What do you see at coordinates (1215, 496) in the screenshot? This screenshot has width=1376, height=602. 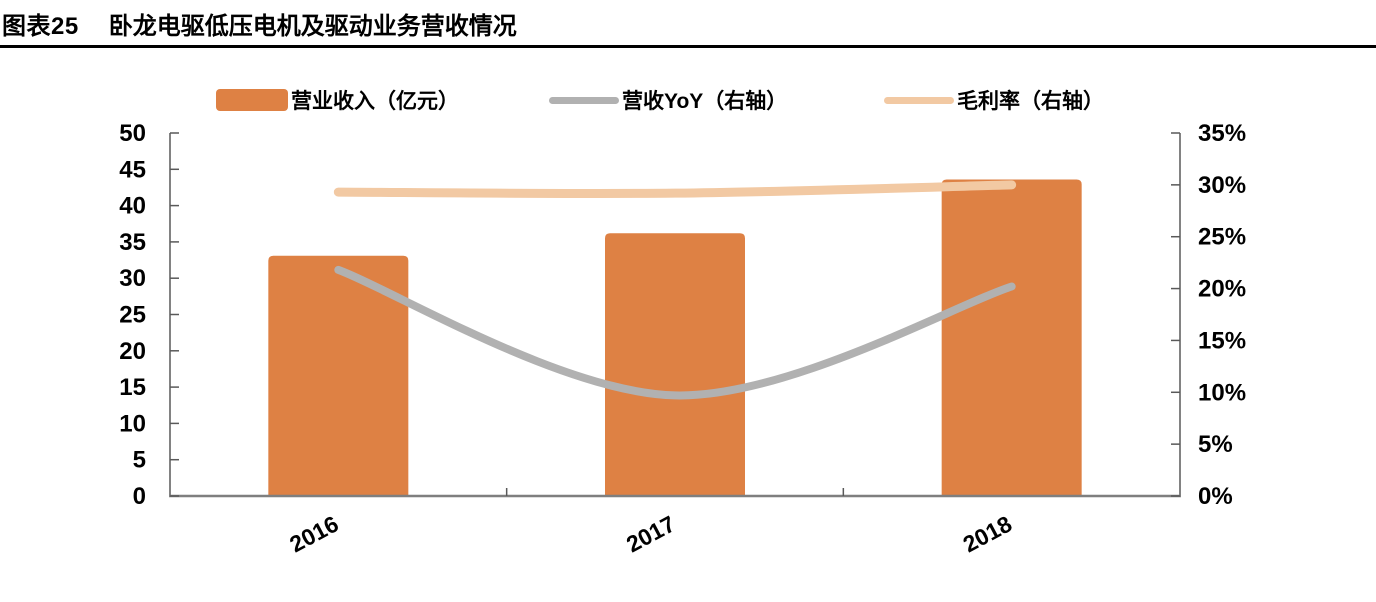 I see `right-axis-tick-label: 0%` at bounding box center [1215, 496].